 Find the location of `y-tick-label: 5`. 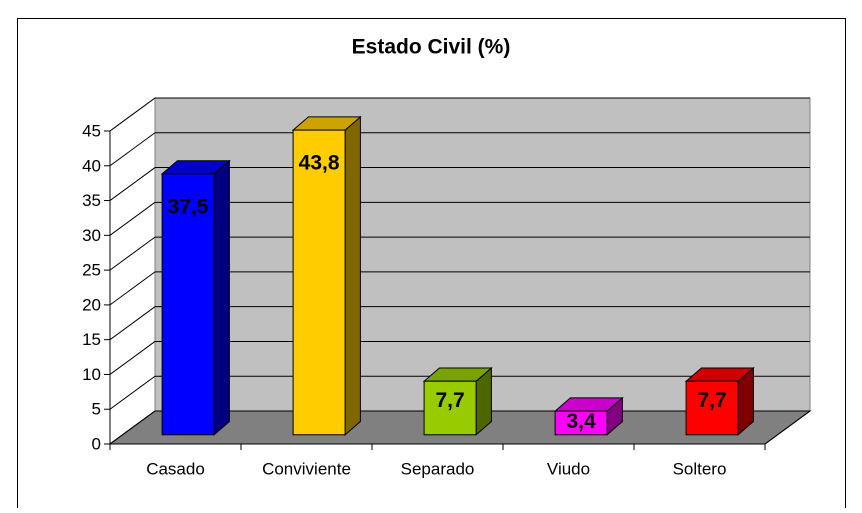

y-tick-label: 5 is located at coordinates (96, 409).